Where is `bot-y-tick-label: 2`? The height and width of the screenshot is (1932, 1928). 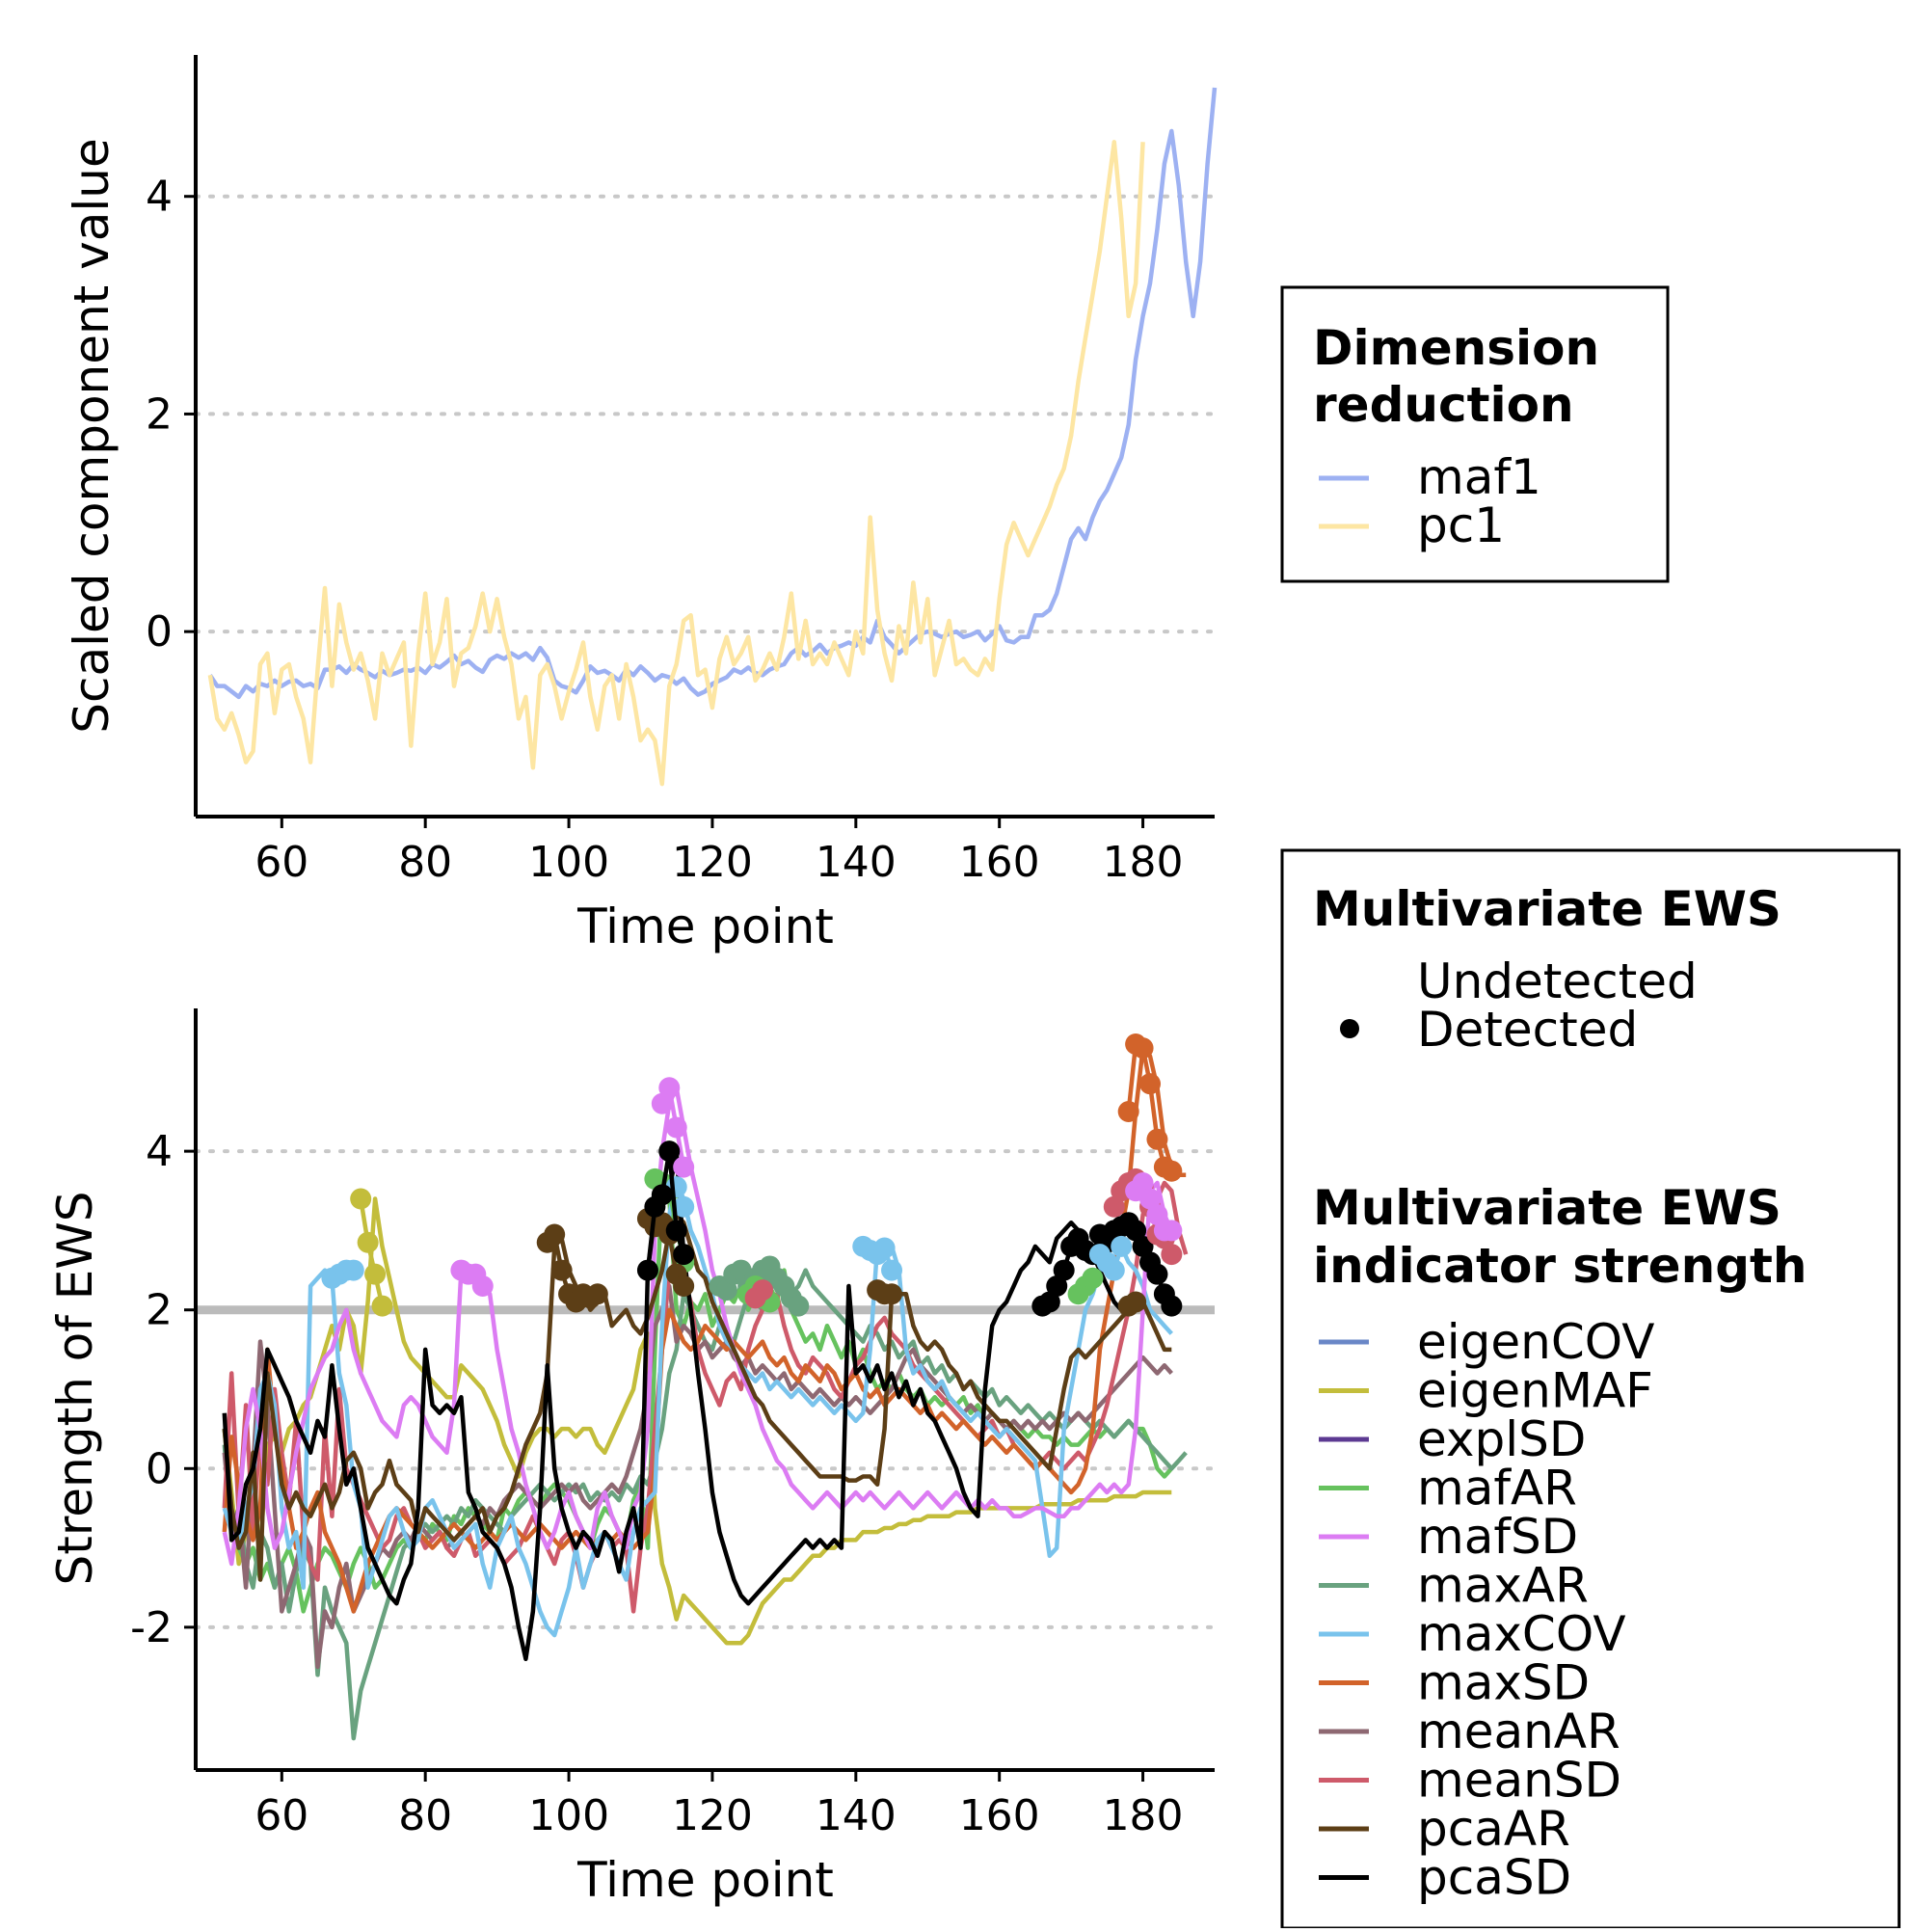
bot-y-tick-label: 2 is located at coordinates (159, 1311).